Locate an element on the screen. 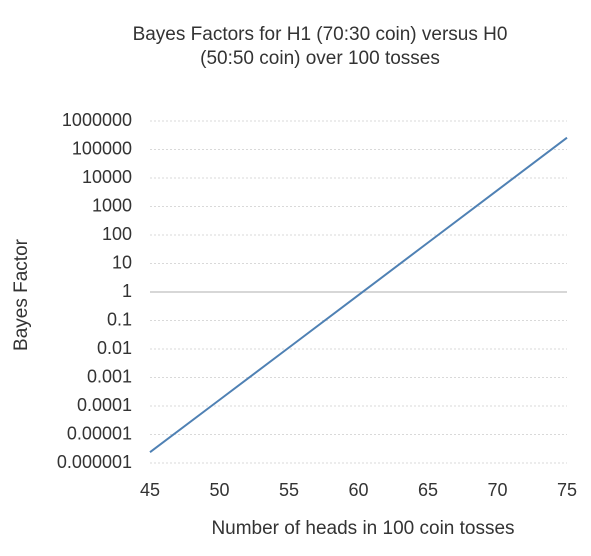 Image resolution: width=591 pixels, height=556 pixels. y-tick-label: 1000 is located at coordinates (112, 205).